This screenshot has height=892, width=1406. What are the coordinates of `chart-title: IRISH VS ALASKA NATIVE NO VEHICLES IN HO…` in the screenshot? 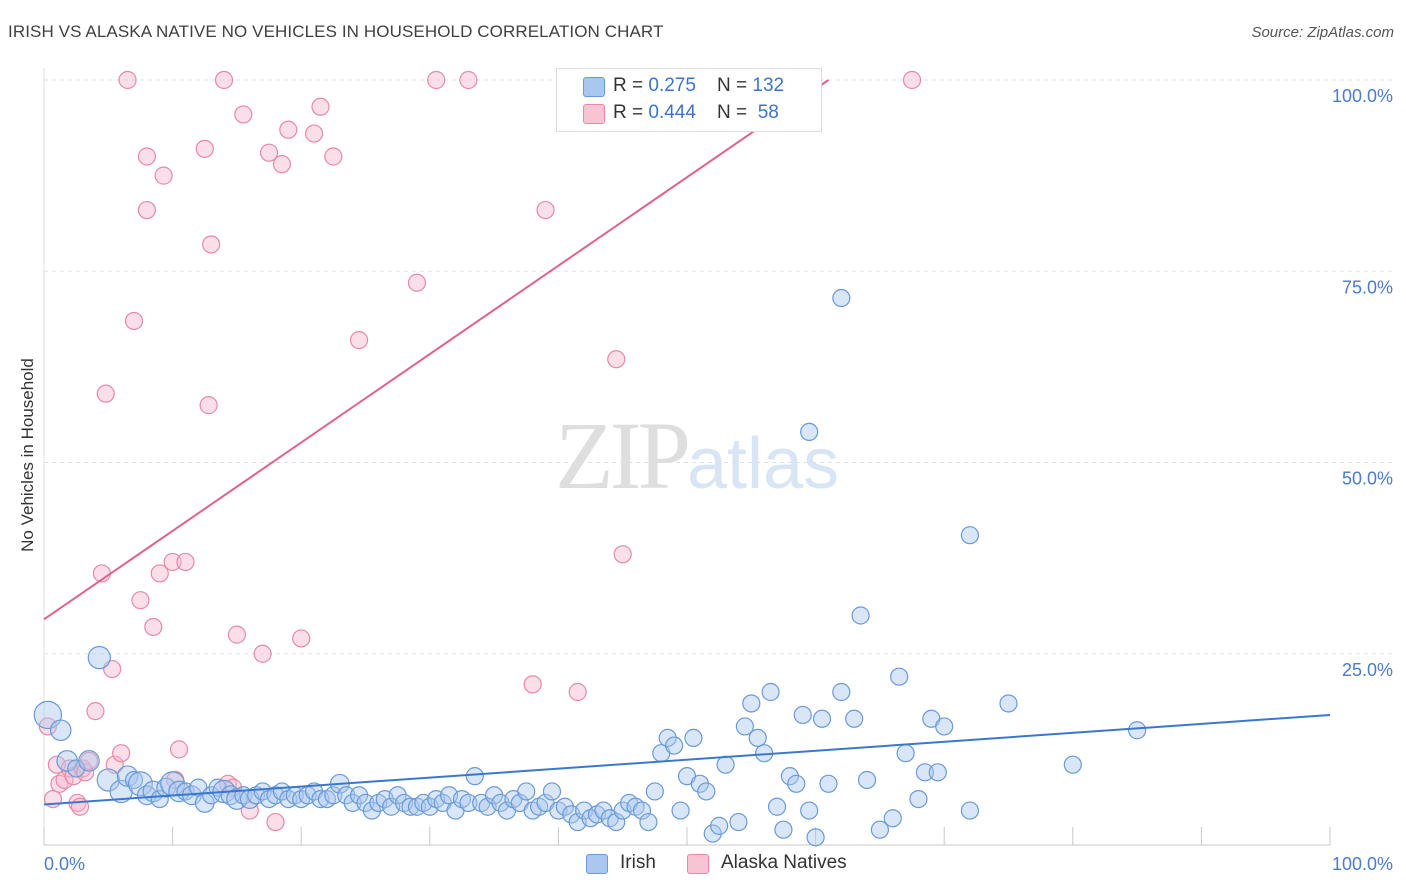 It's located at (336, 31).